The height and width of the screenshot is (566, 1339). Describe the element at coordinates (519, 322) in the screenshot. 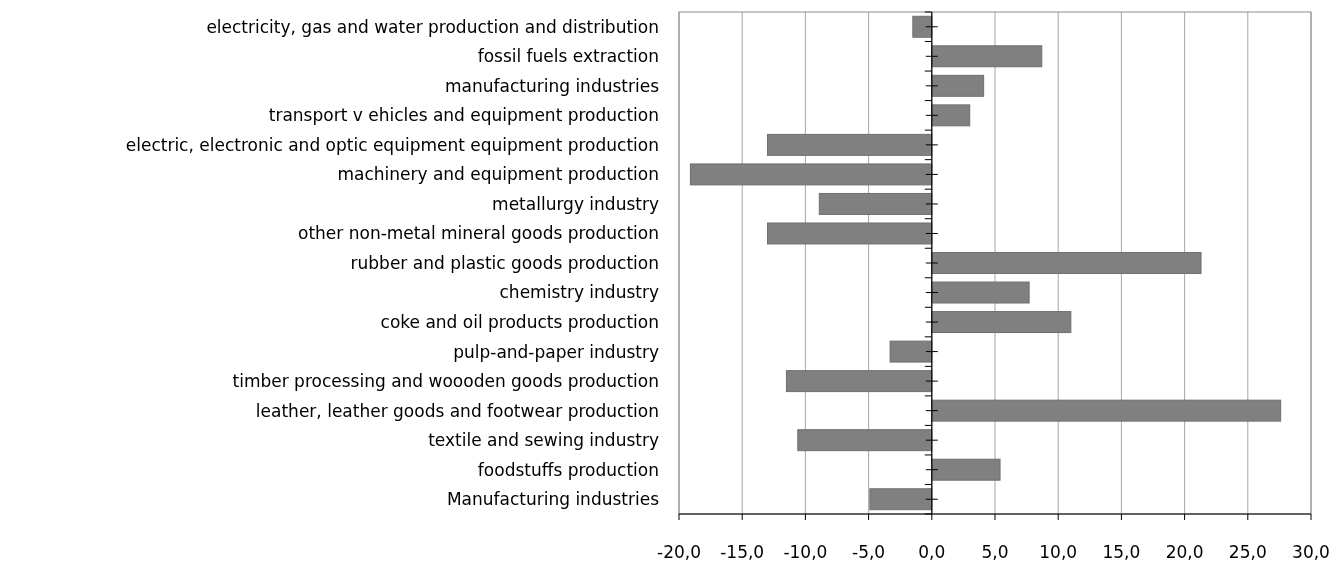

I see `y-tick-label: coke and oil products production` at that location.